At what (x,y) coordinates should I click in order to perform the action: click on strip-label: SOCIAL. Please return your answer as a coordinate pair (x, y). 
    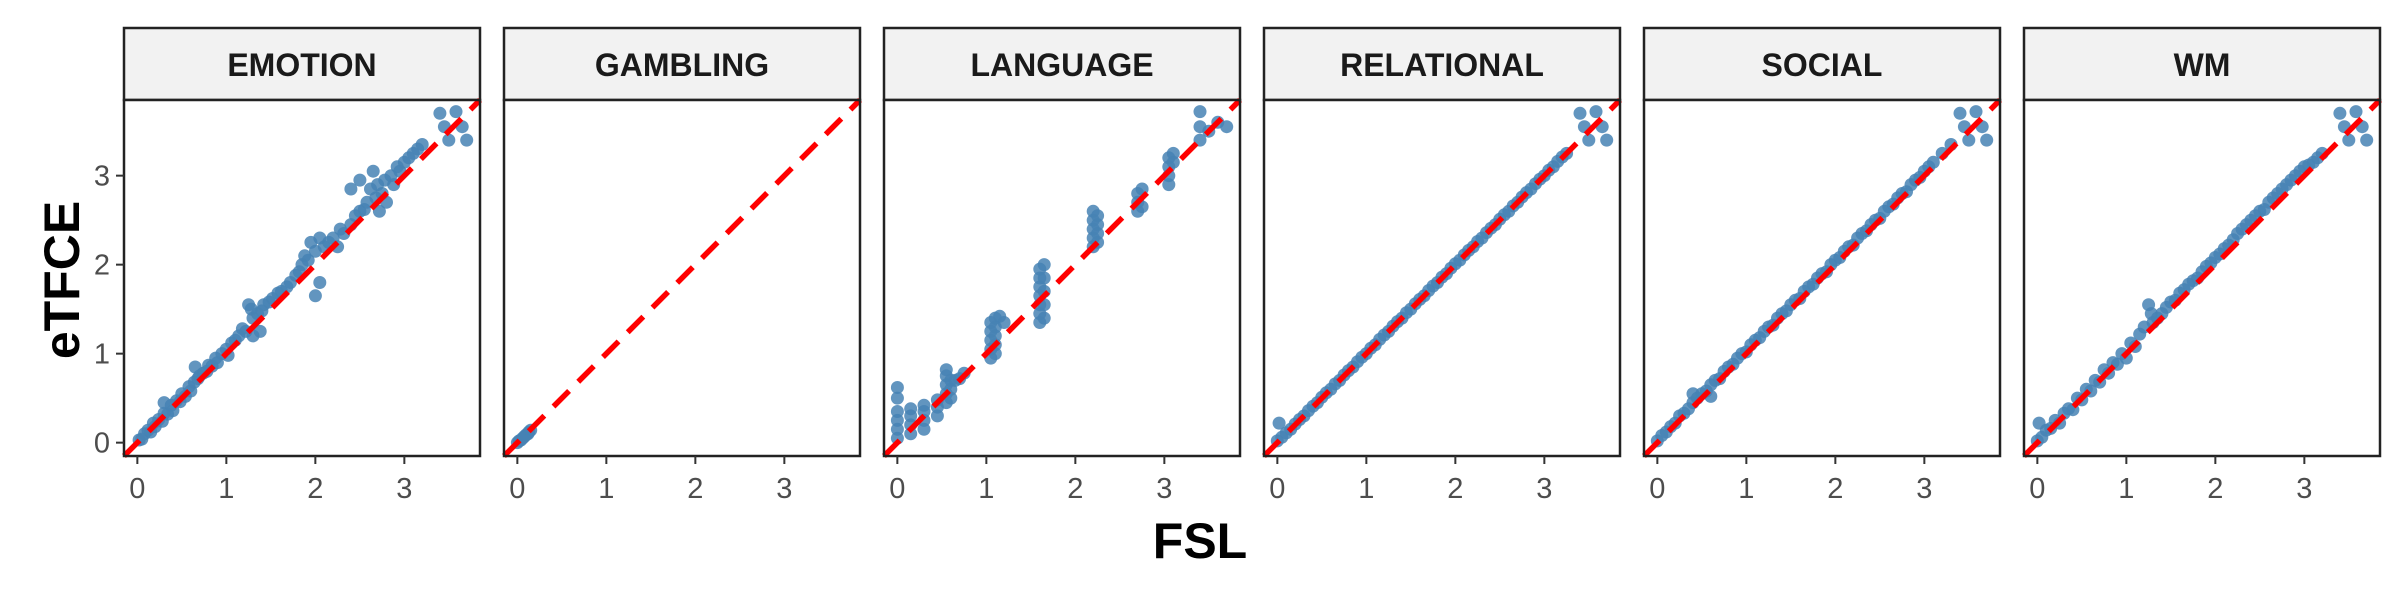
    Looking at the image, I should click on (1822, 65).